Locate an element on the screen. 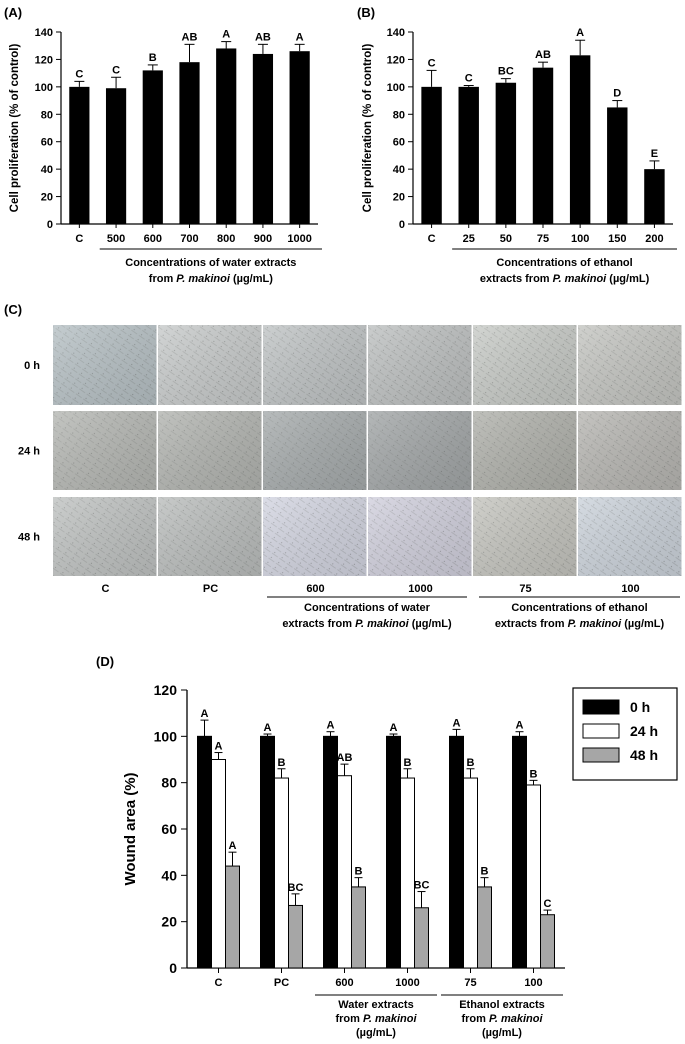  group-title-line3: (µg/mL) is located at coordinates (376, 1033).